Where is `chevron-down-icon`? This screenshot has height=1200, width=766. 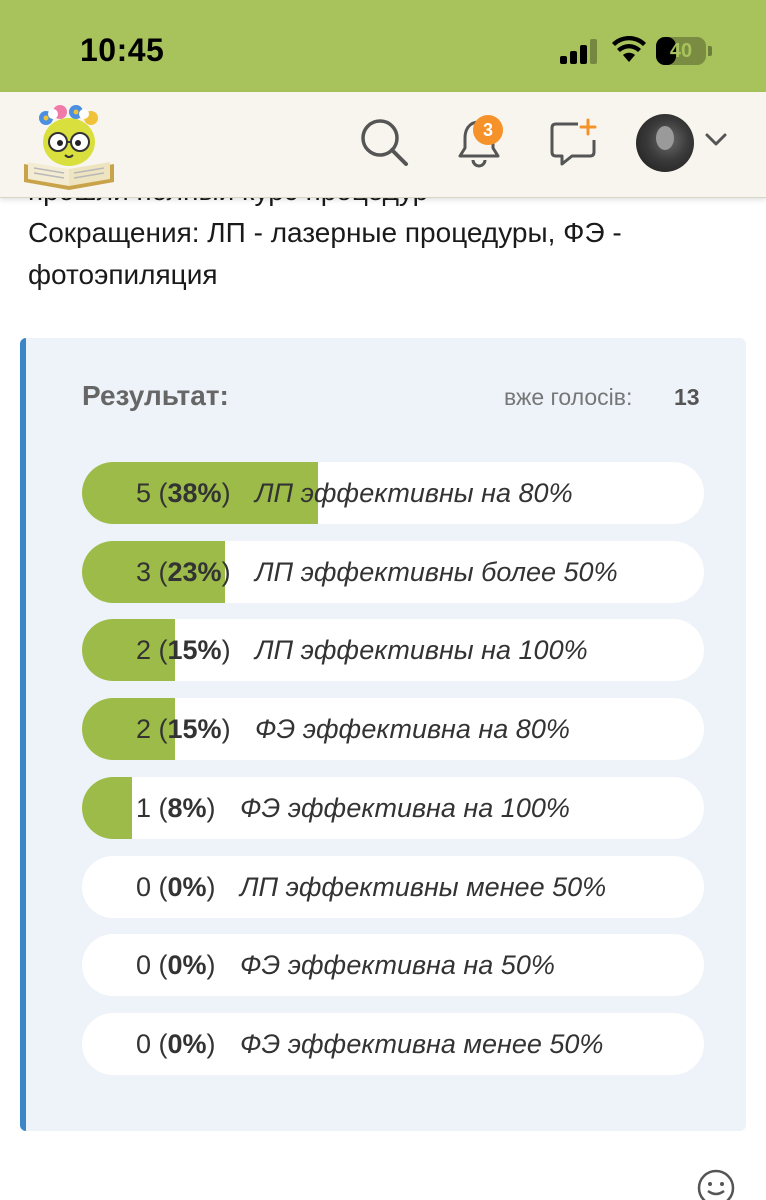 chevron-down-icon is located at coordinates (716, 140).